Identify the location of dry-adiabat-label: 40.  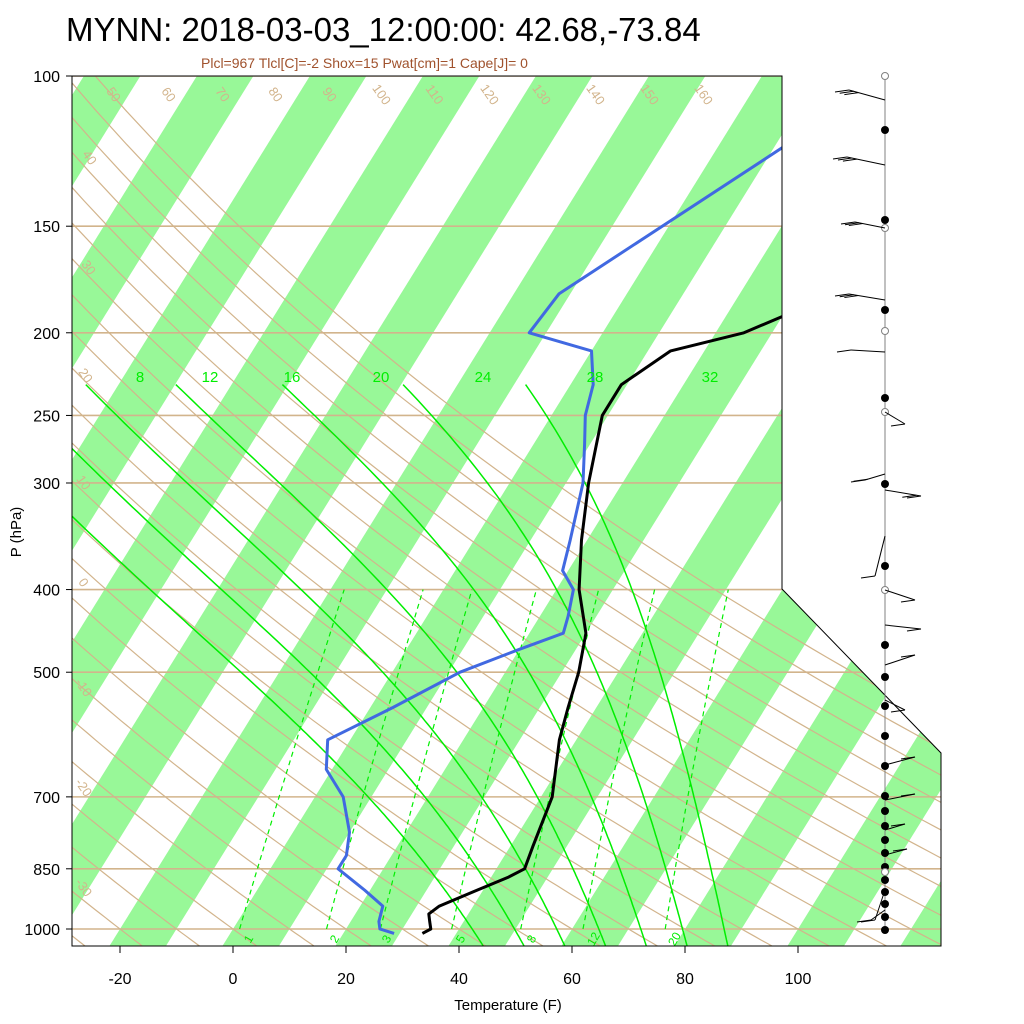
(89, 157).